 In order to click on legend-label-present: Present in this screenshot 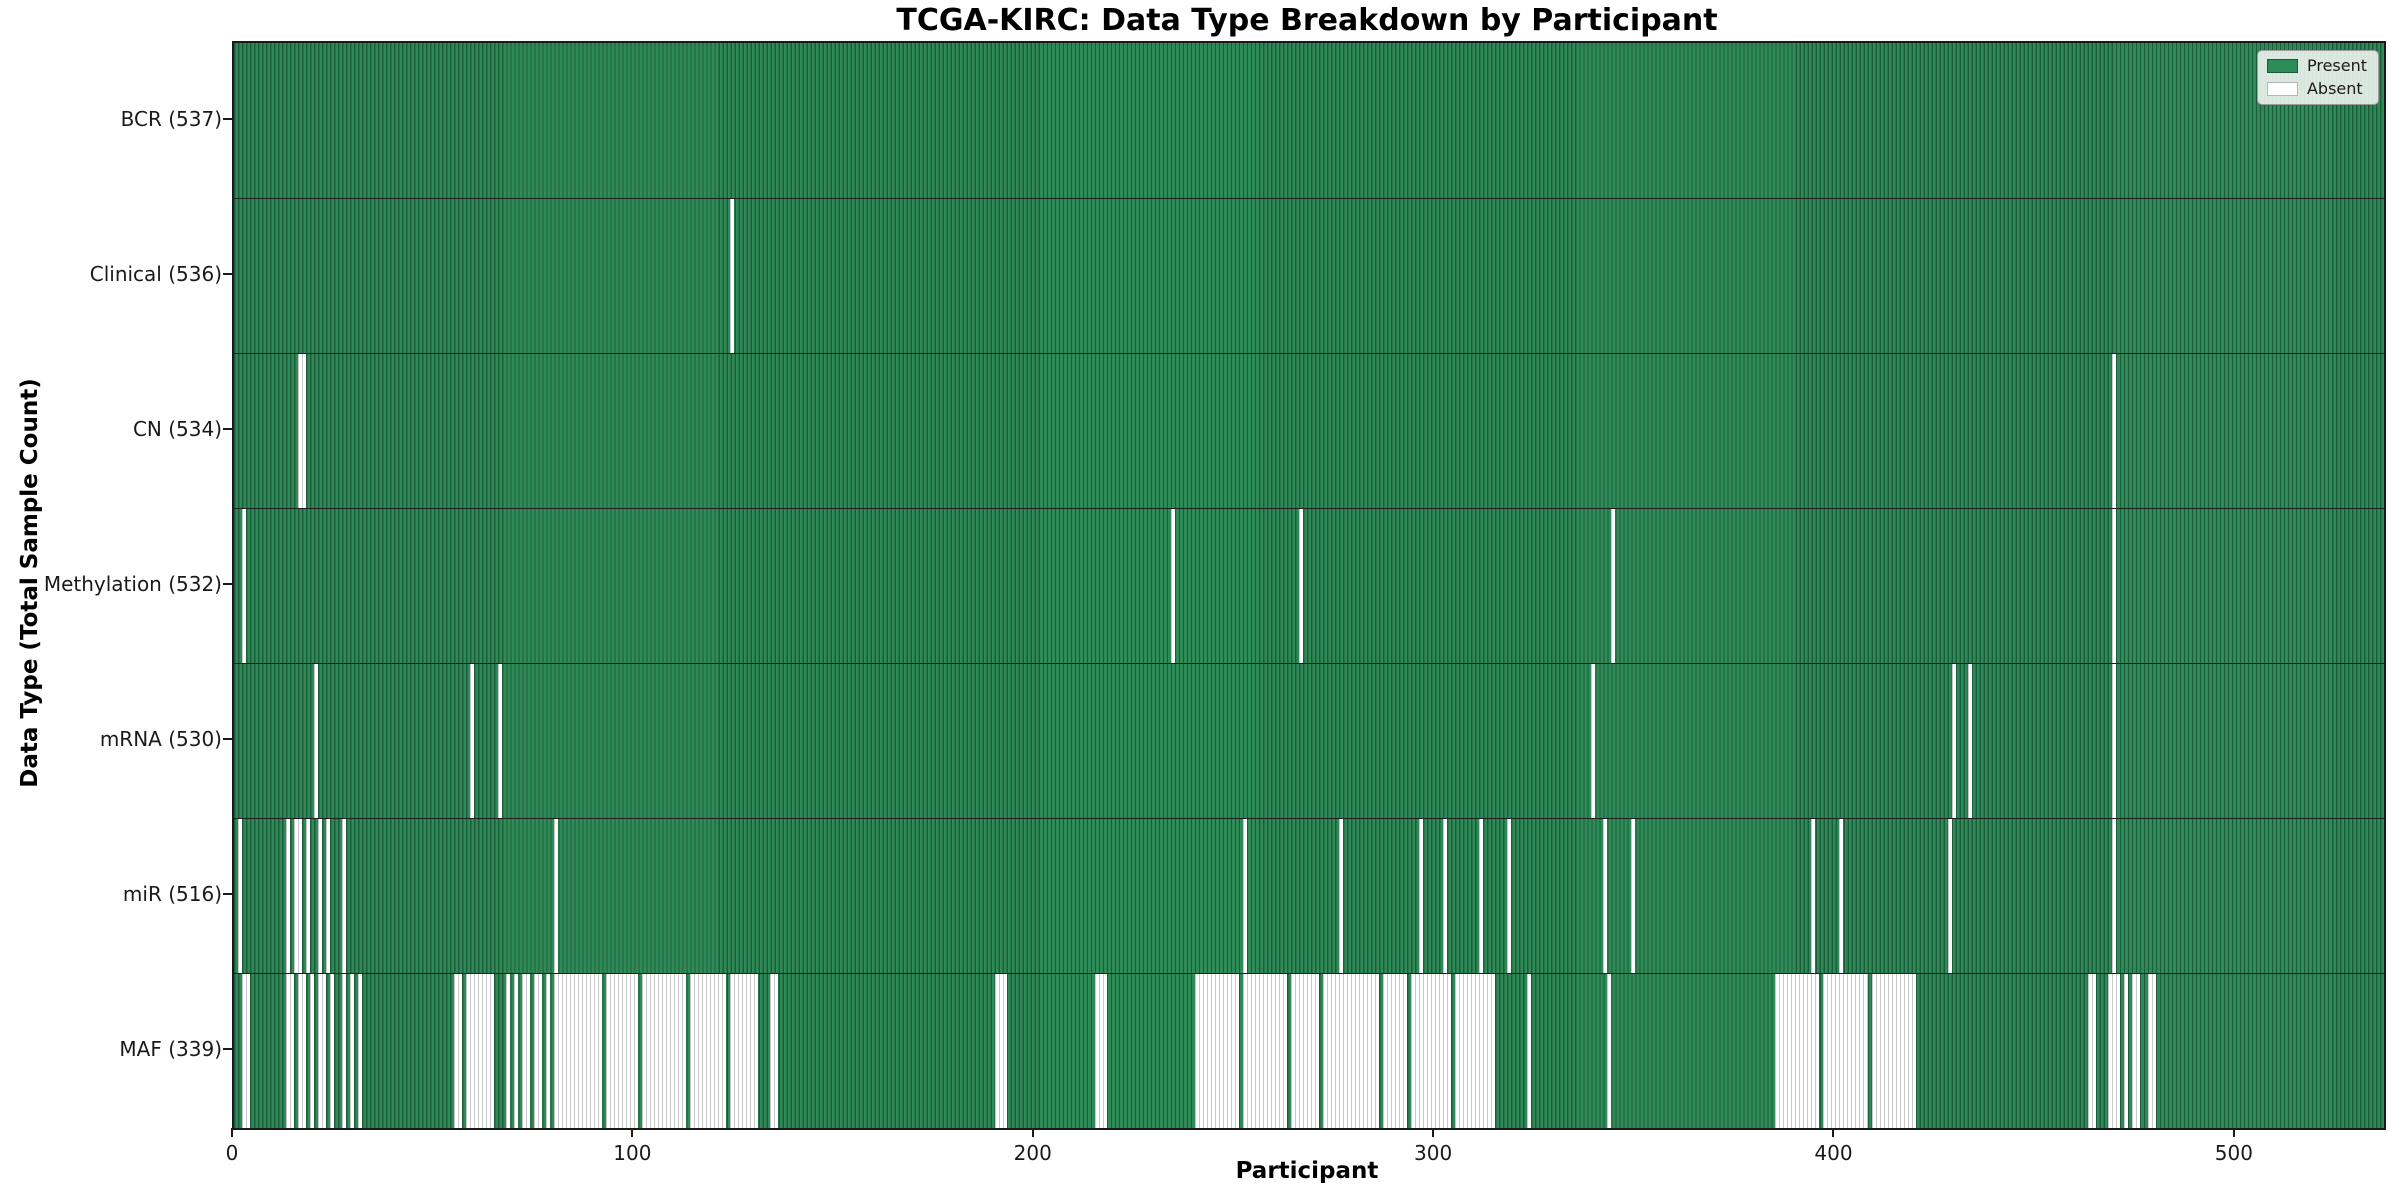, I will do `click(2336, 65)`.